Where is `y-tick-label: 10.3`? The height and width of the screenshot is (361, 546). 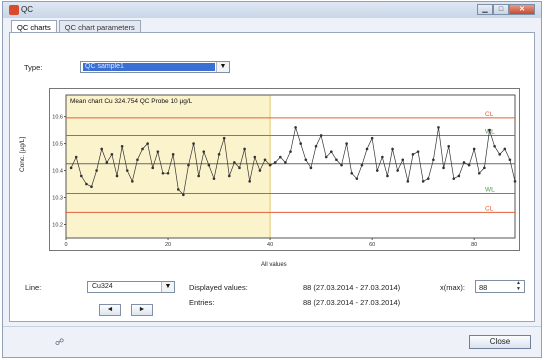
y-tick-label: 10.3 is located at coordinates (57, 199).